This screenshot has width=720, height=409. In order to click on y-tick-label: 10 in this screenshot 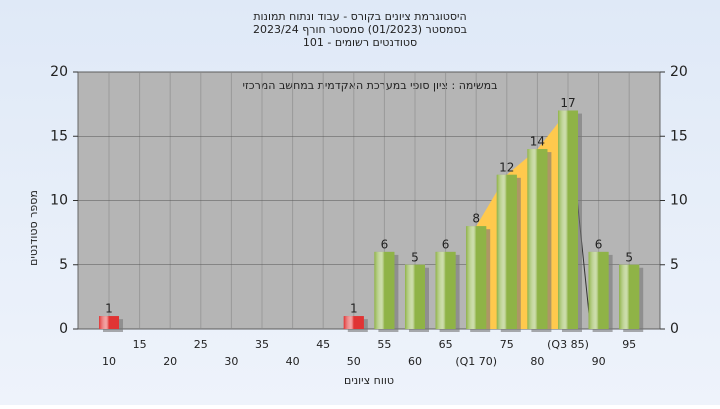, I will do `click(59, 201)`.